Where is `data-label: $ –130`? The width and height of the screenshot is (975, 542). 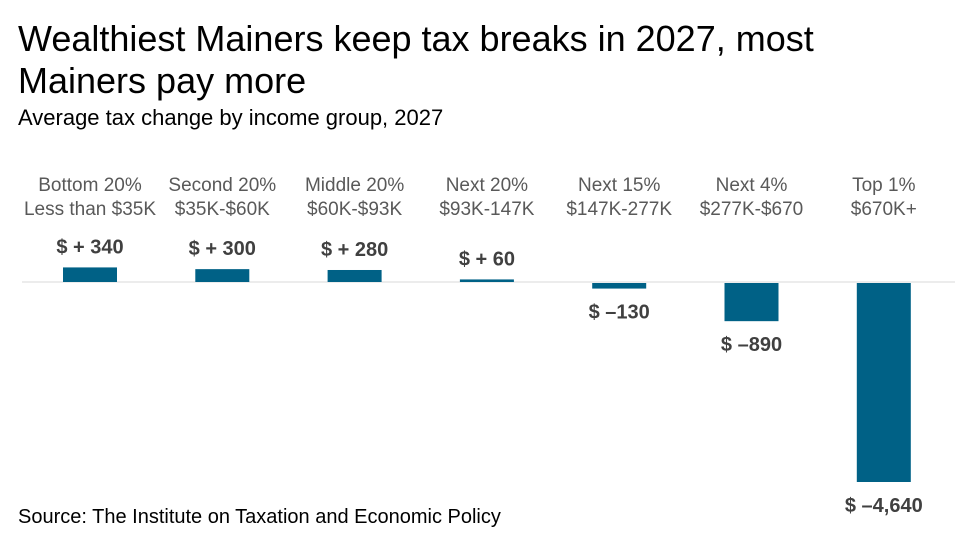 data-label: $ –130 is located at coordinates (619, 313).